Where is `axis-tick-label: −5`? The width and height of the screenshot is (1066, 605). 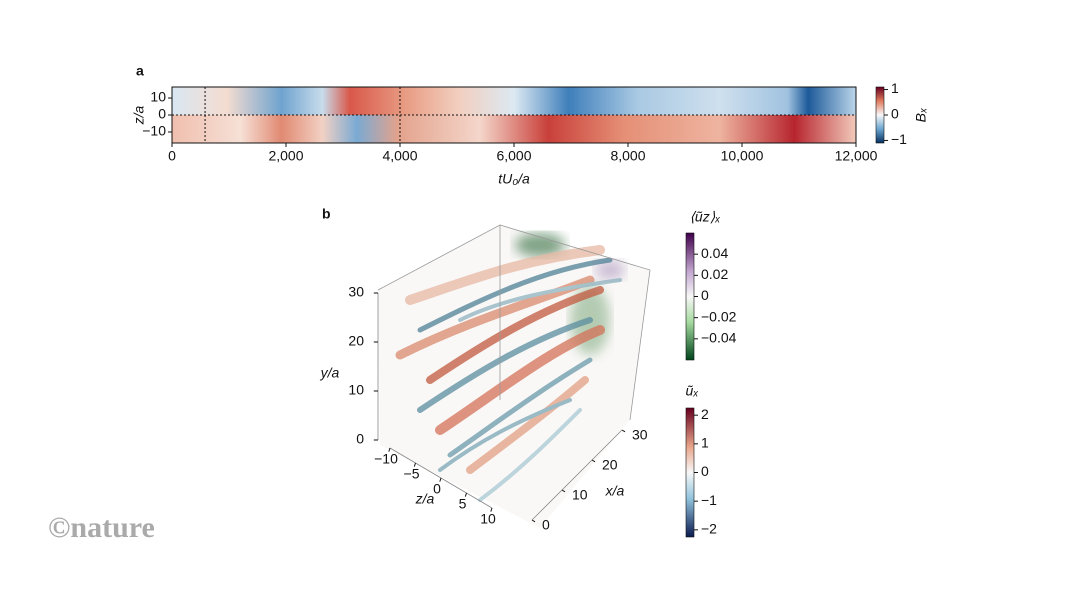
axis-tick-label: −5 is located at coordinates (412, 474).